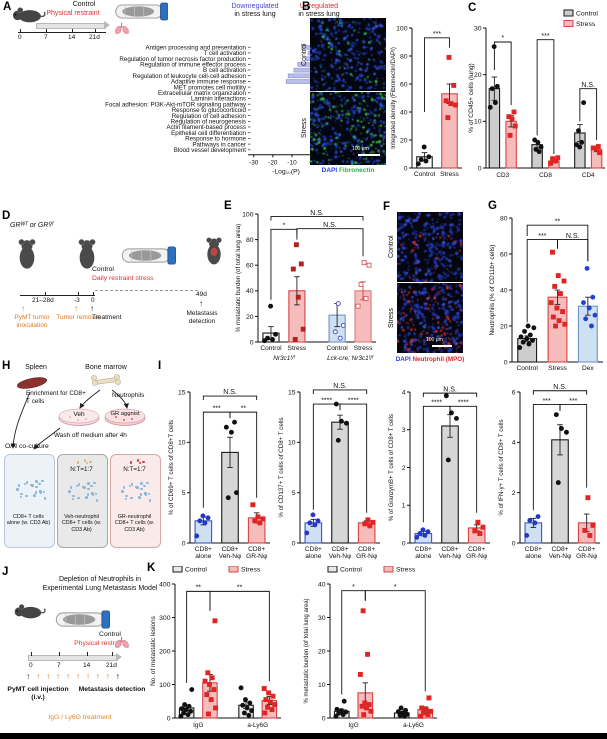 This screenshot has height=739, width=607. Describe the element at coordinates (94, 294) in the screenshot. I see `timeline-d-tick` at that location.